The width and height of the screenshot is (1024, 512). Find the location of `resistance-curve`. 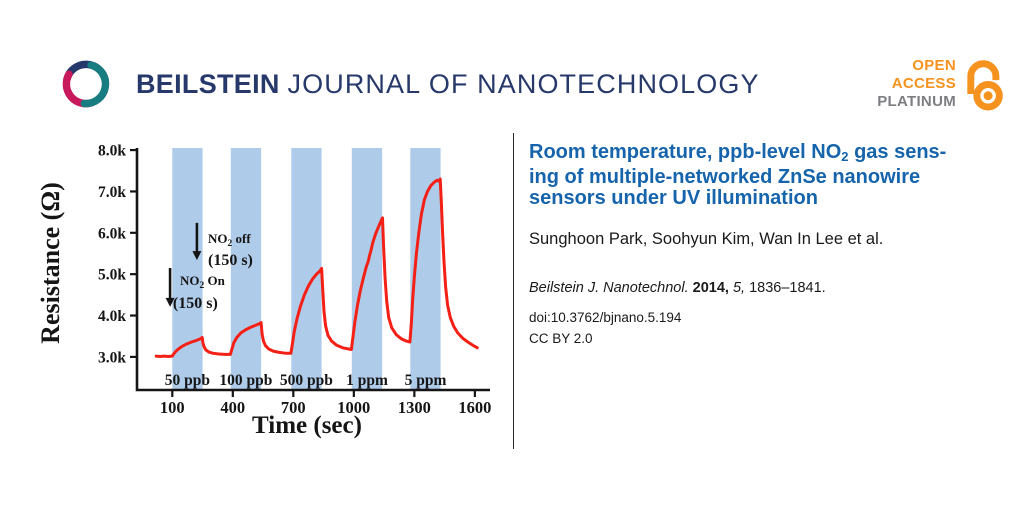

resistance-curve is located at coordinates (316, 267).